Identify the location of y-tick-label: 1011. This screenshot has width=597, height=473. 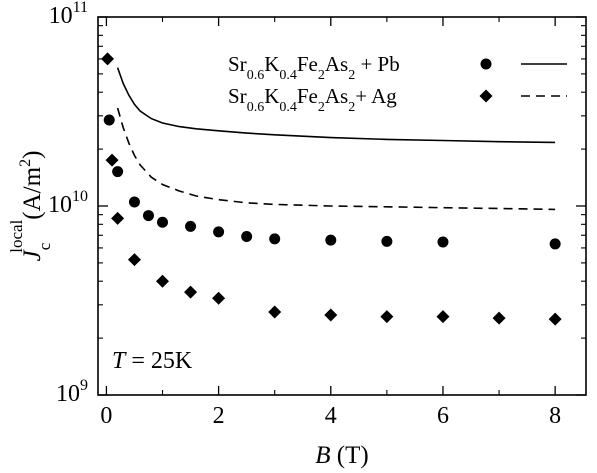
(68, 14).